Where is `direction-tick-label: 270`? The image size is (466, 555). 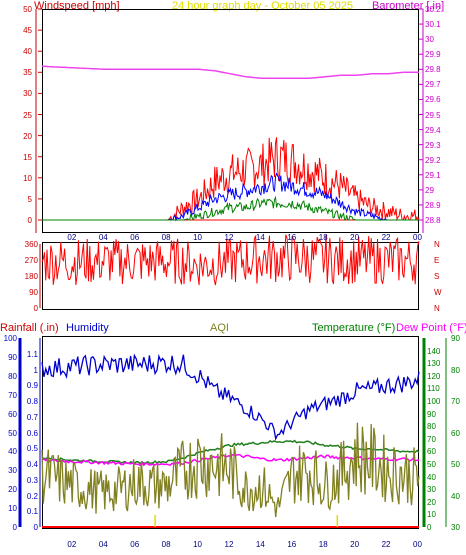 direction-tick-label: 270 is located at coordinates (31, 260).